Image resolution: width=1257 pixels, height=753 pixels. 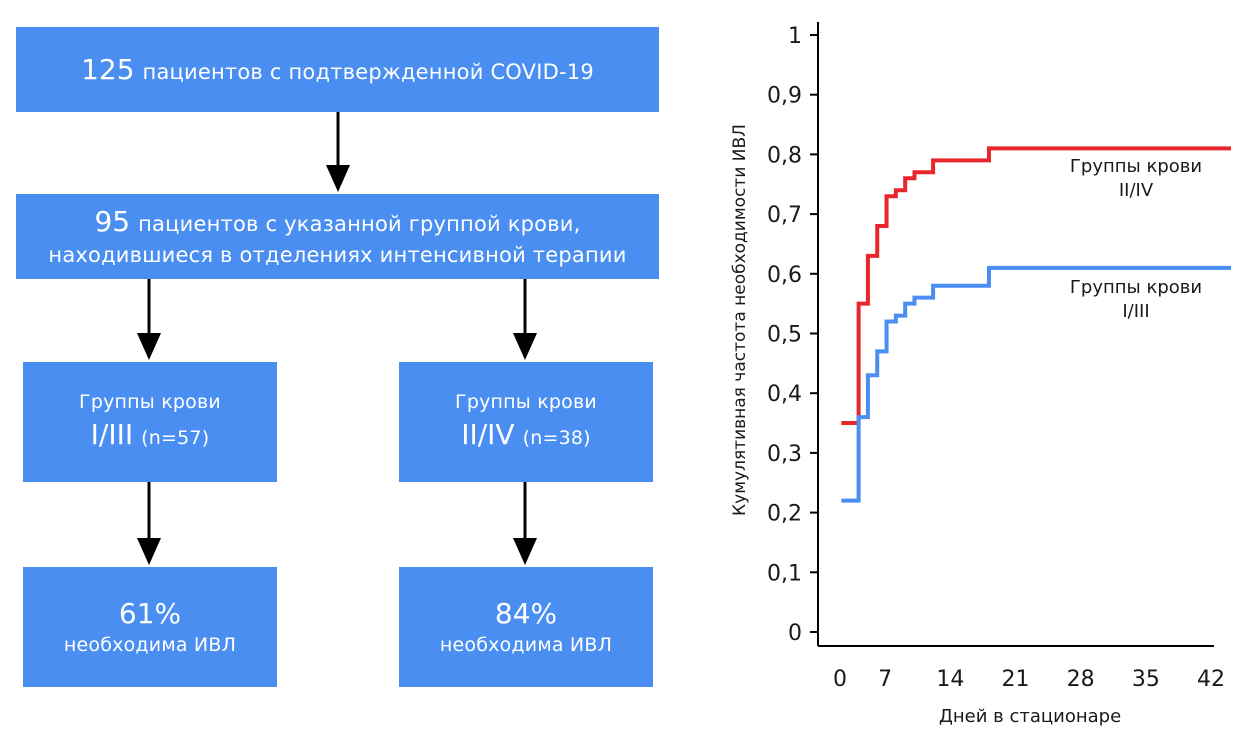 I want to click on arrow-second-to-right, so click(x=525, y=319).